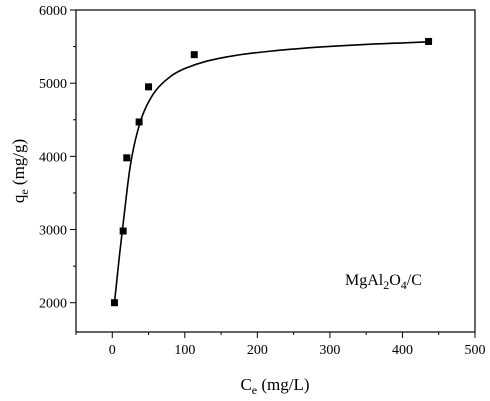 Image resolution: width=490 pixels, height=401 pixels. What do you see at coordinates (475, 350) in the screenshot?
I see `x-tick-label: 500` at bounding box center [475, 350].